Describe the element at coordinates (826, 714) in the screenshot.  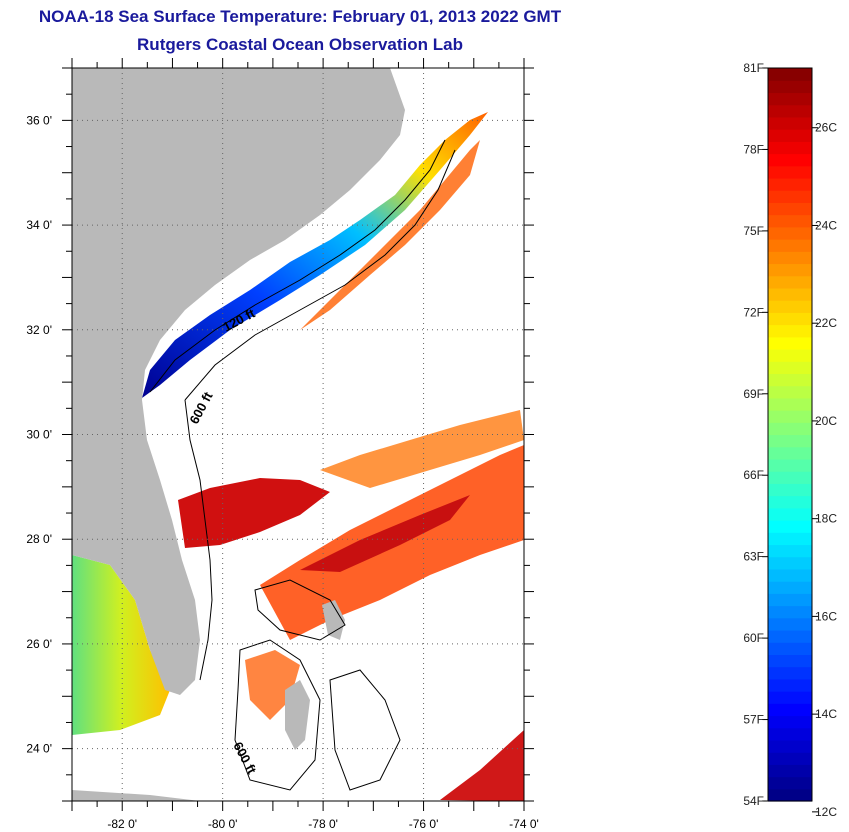
I see `colorbar-c-label: 14C` at that location.